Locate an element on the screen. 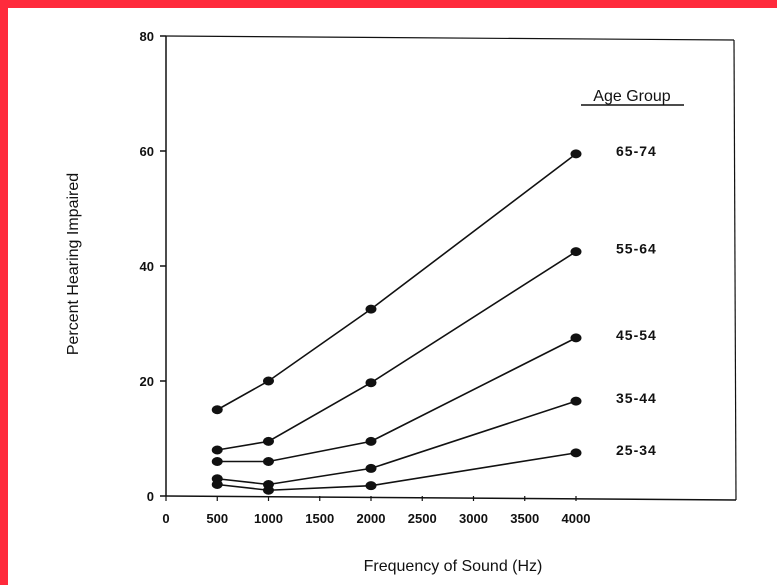 This screenshot has width=777, height=585. x-tick-label: 4000 is located at coordinates (576, 518).